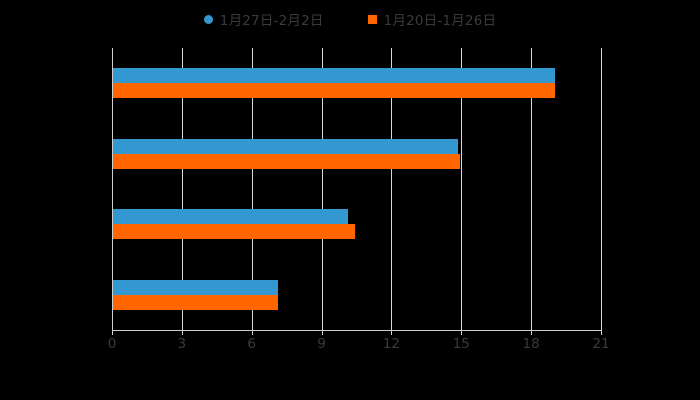 The width and height of the screenshot is (700, 400). I want to click on legend-label: 1月27日-2月2日, so click(271, 21).